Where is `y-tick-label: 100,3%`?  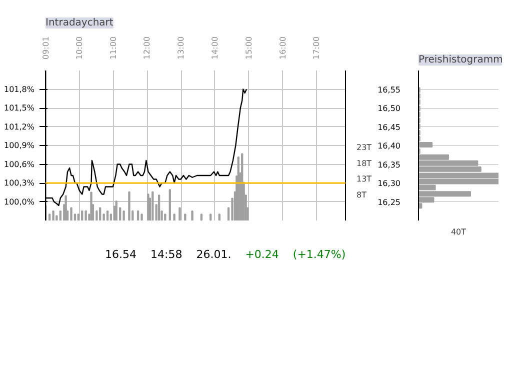
y-tick-label: 100,3% is located at coordinates (19, 183).